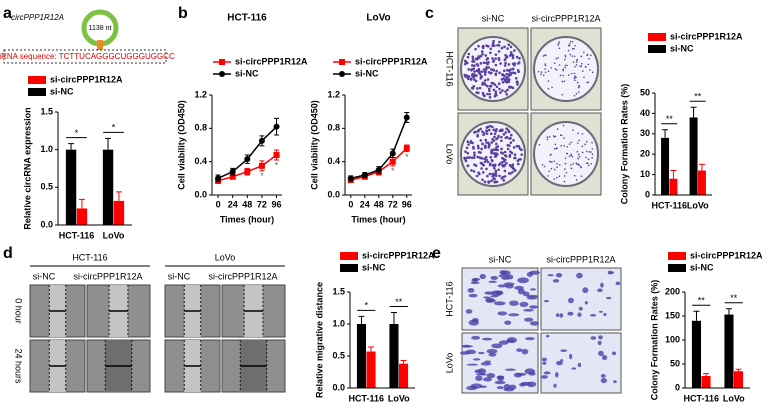 This screenshot has height=414, width=778. I want to click on circ-name: circPPP1R12A, so click(37, 17).